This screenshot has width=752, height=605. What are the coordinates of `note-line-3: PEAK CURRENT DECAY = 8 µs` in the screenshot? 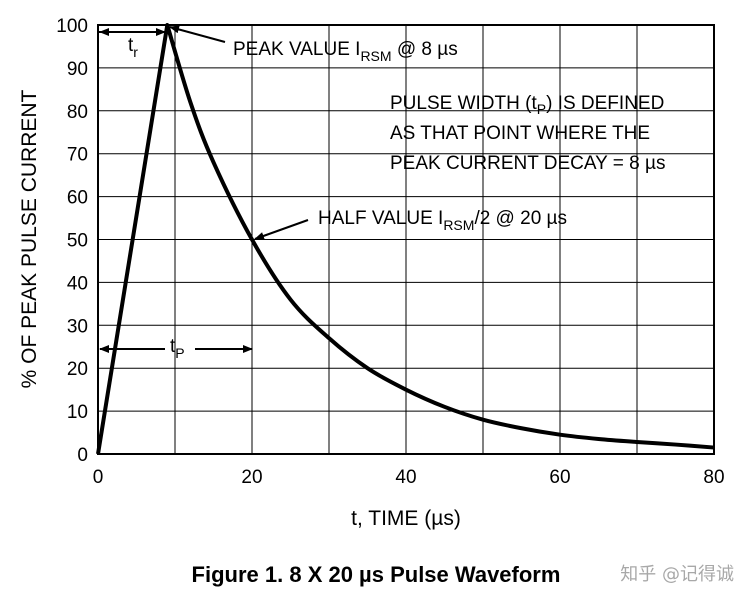 It's located at (527, 163).